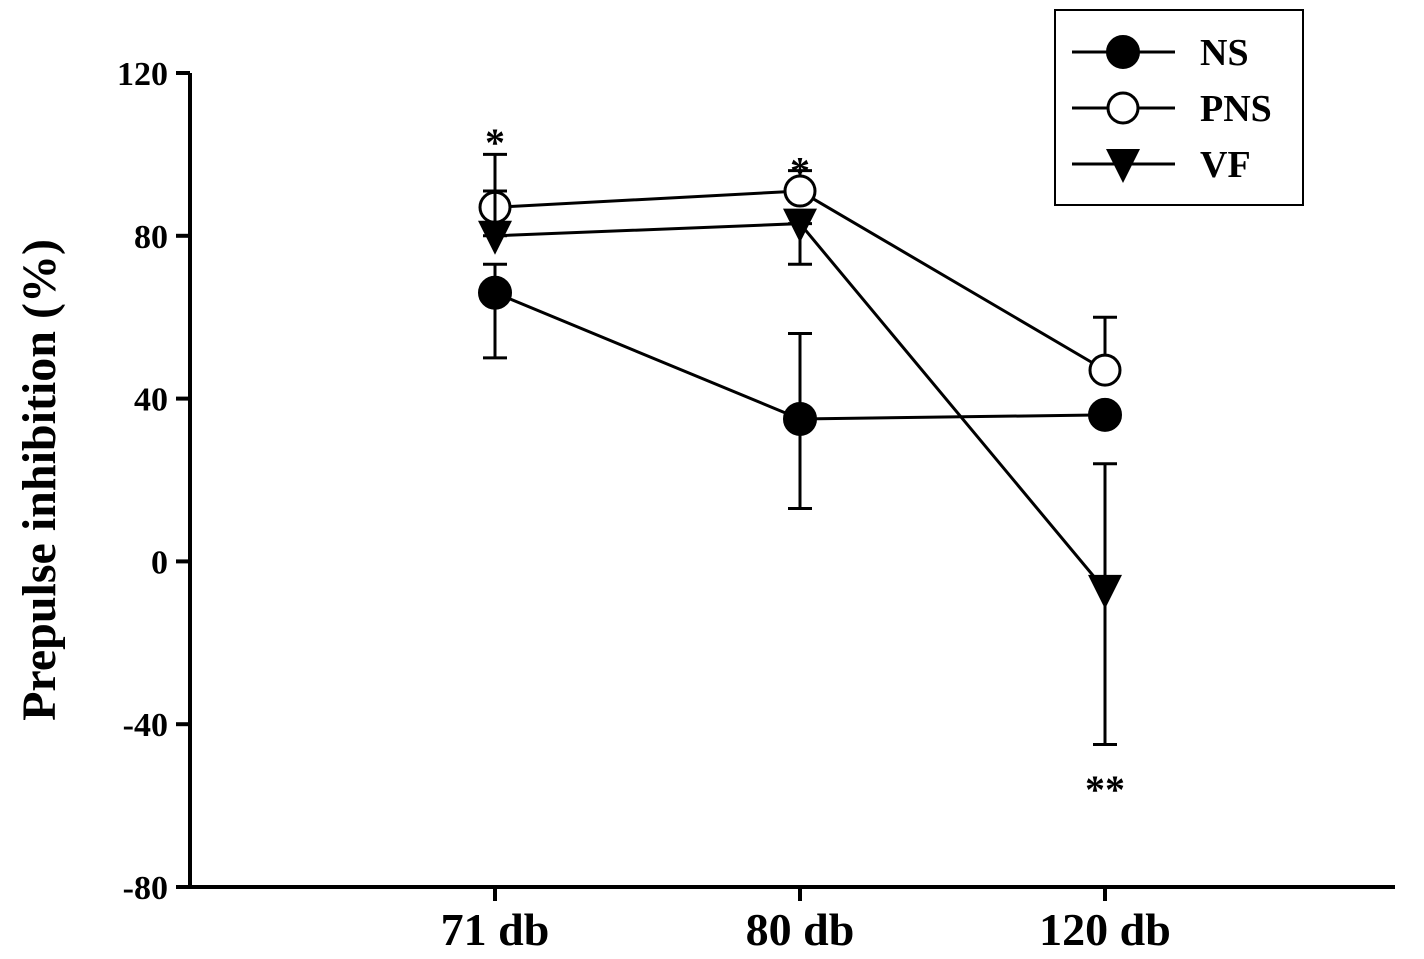 The width and height of the screenshot is (1424, 959). What do you see at coordinates (145, 725) in the screenshot?
I see `y-tick-label: -40` at bounding box center [145, 725].